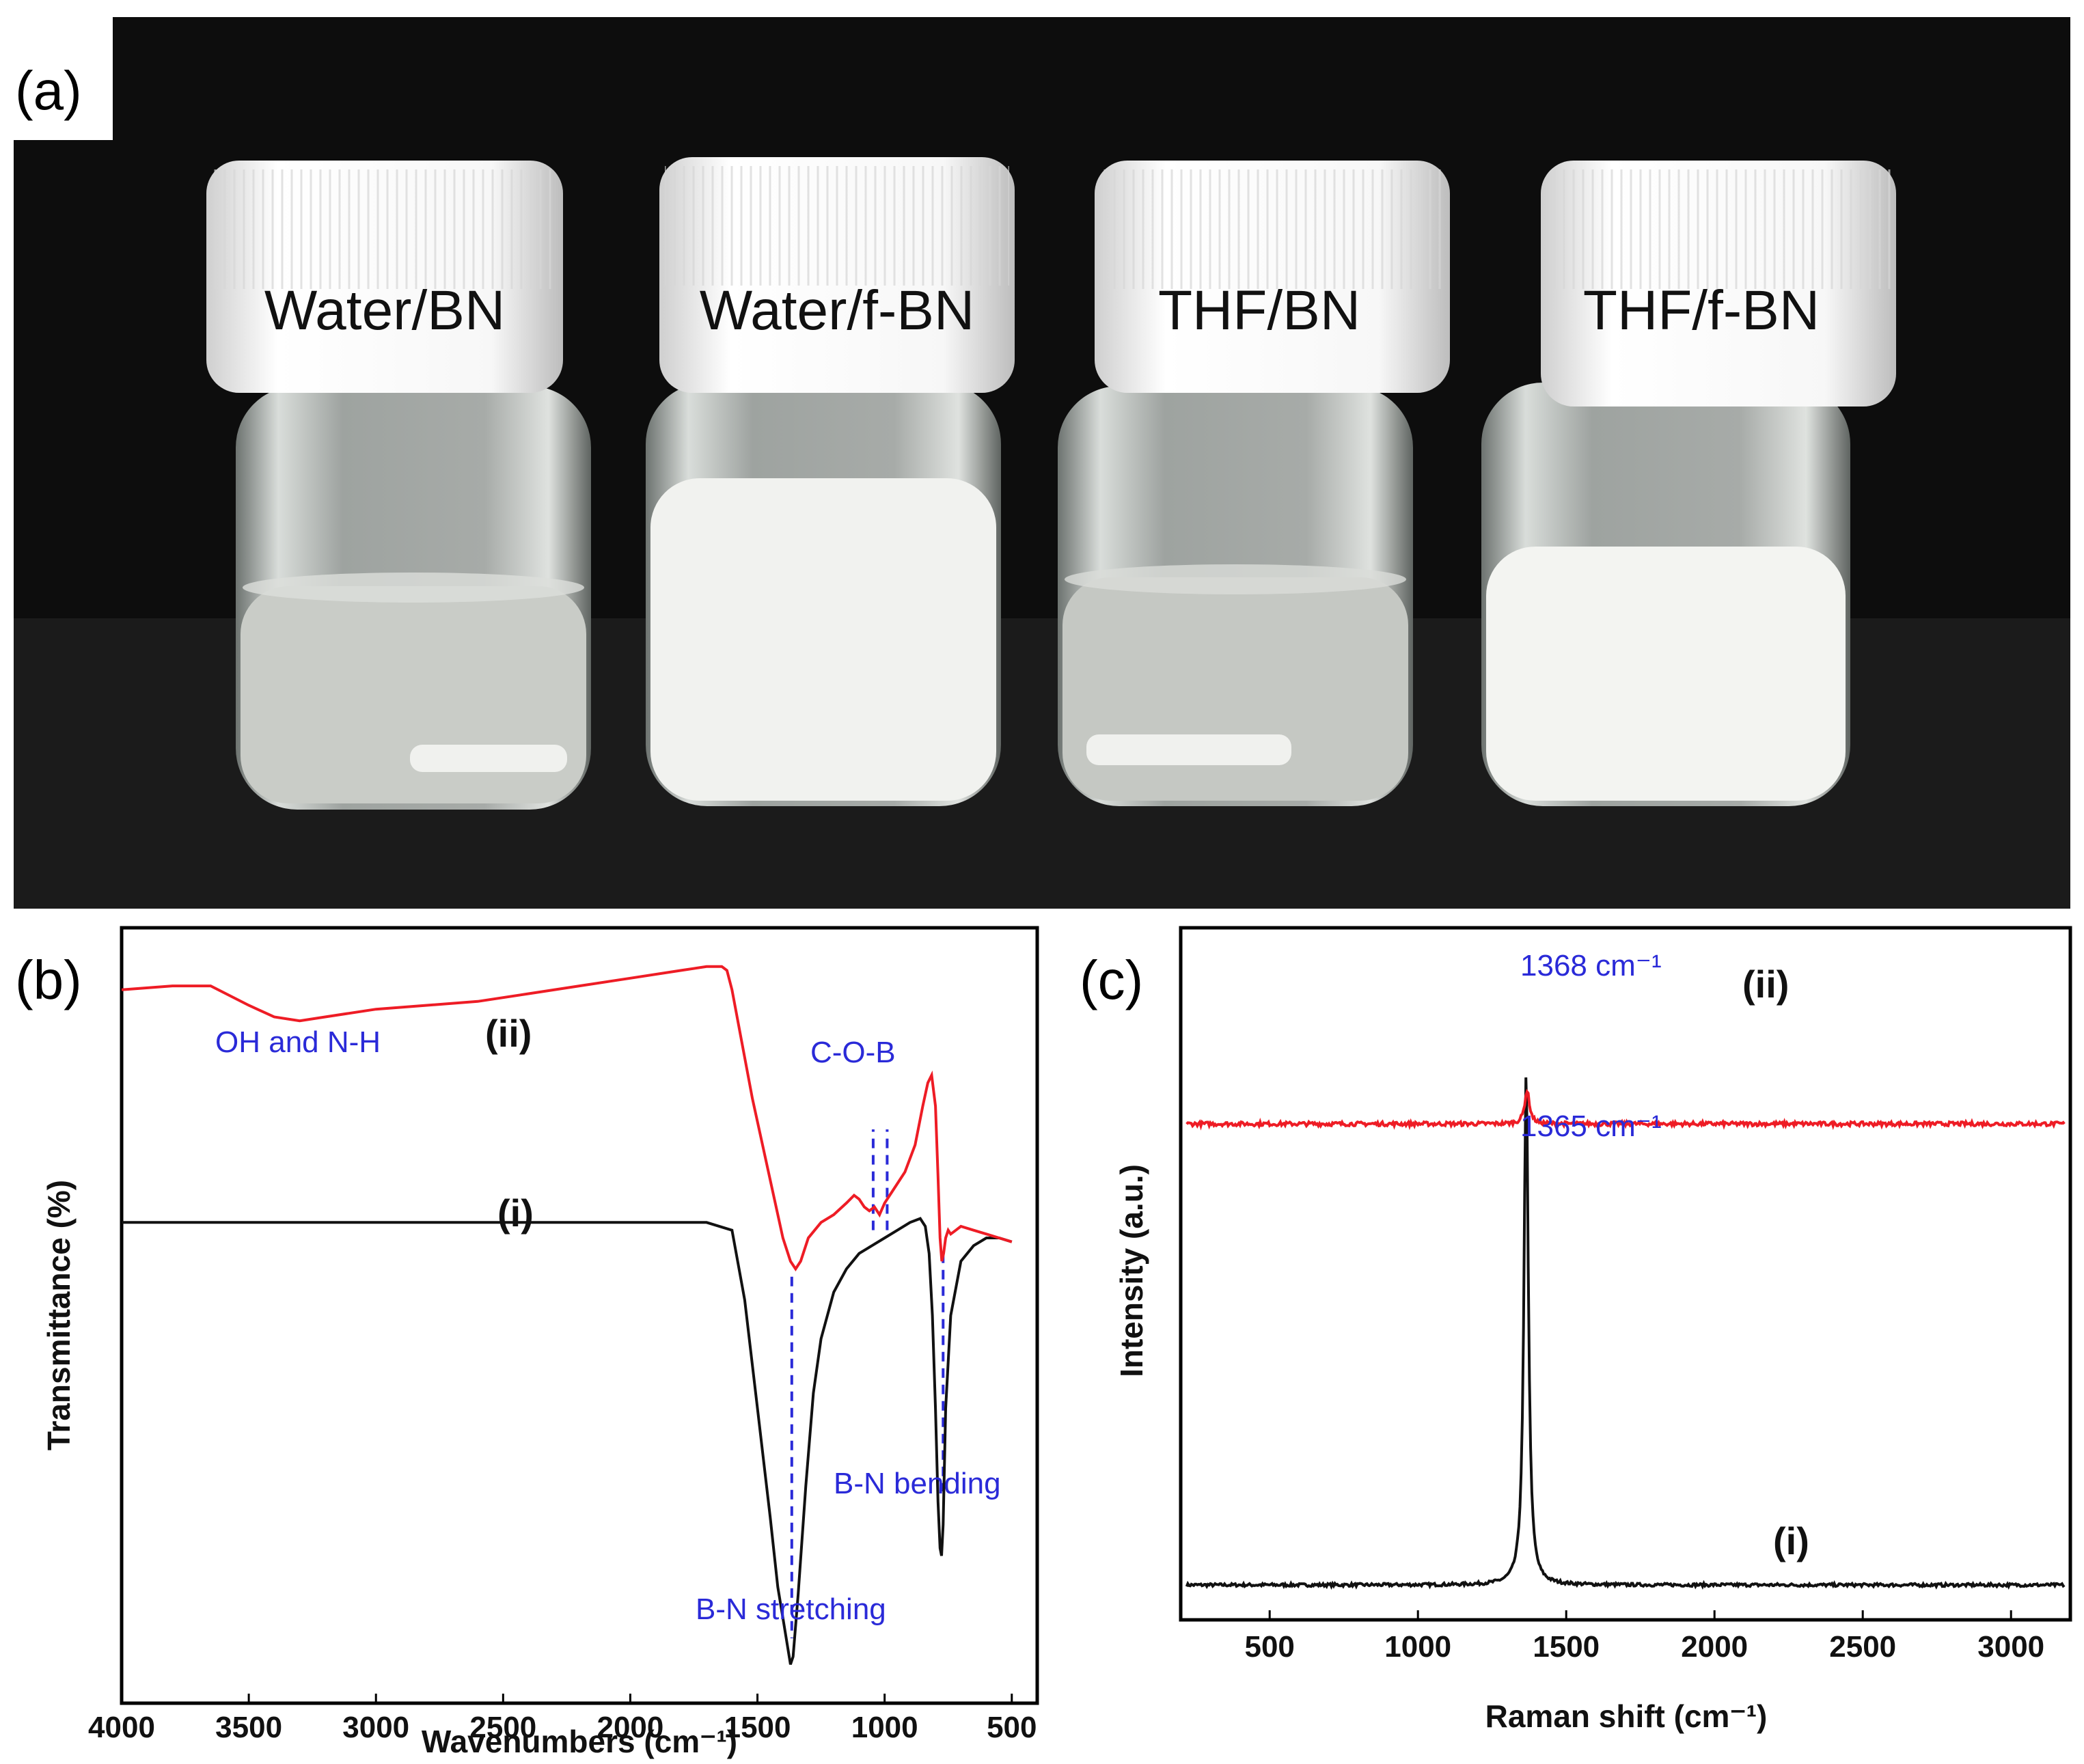 The image size is (2084, 1764). What do you see at coordinates (298, 1042) in the screenshot?
I see `annotation-oh-nh: OH and N-H` at bounding box center [298, 1042].